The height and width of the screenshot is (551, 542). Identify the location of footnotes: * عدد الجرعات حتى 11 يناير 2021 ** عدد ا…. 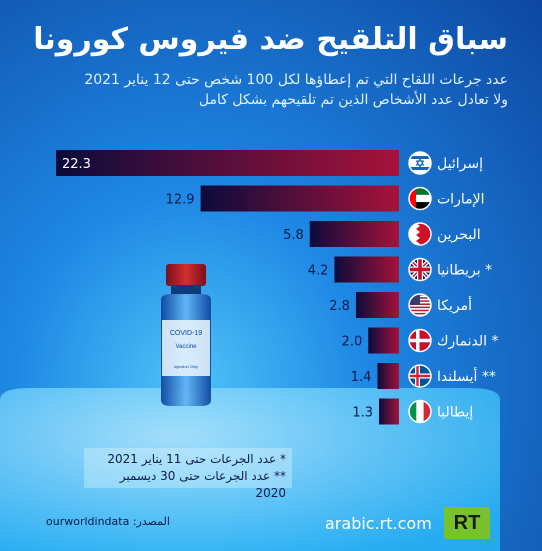
(188, 474).